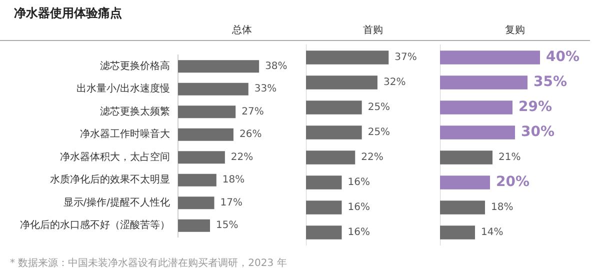  What do you see at coordinates (276, 66) in the screenshot?
I see `data-label: 38%` at bounding box center [276, 66].